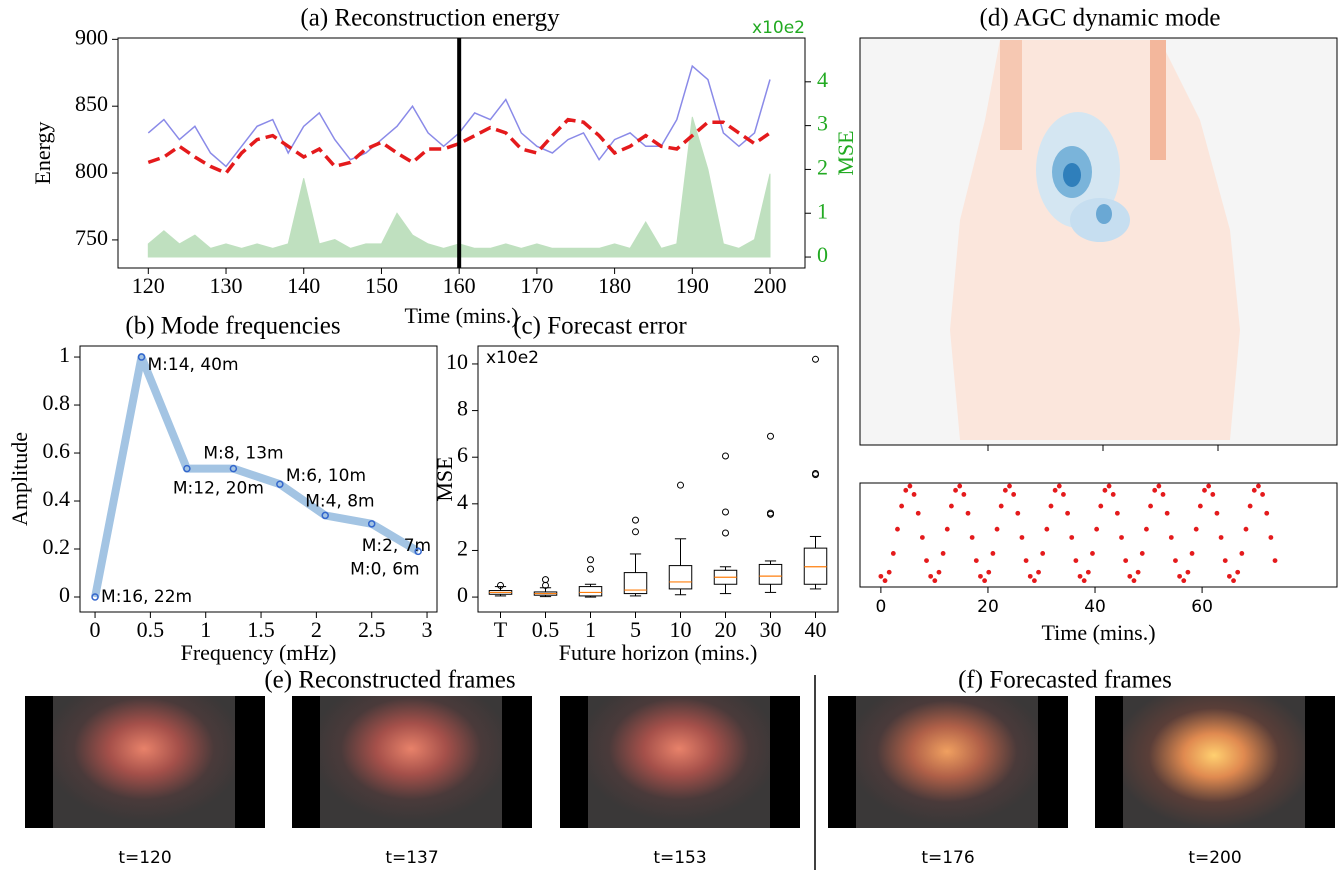 Image resolution: width=1341 pixels, height=870 pixels. I want to click on point-label: M:12, 20m, so click(218, 489).